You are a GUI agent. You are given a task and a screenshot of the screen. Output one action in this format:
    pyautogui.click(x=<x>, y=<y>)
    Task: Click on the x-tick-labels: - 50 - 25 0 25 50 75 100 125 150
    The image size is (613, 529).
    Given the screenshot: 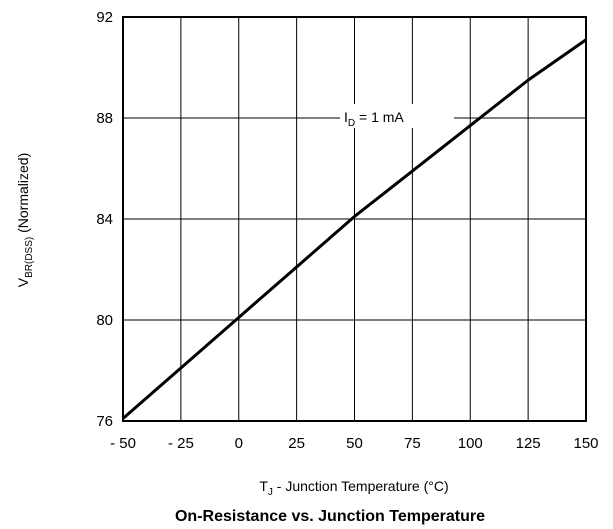 What is the action you would take?
    pyautogui.click(x=354, y=443)
    